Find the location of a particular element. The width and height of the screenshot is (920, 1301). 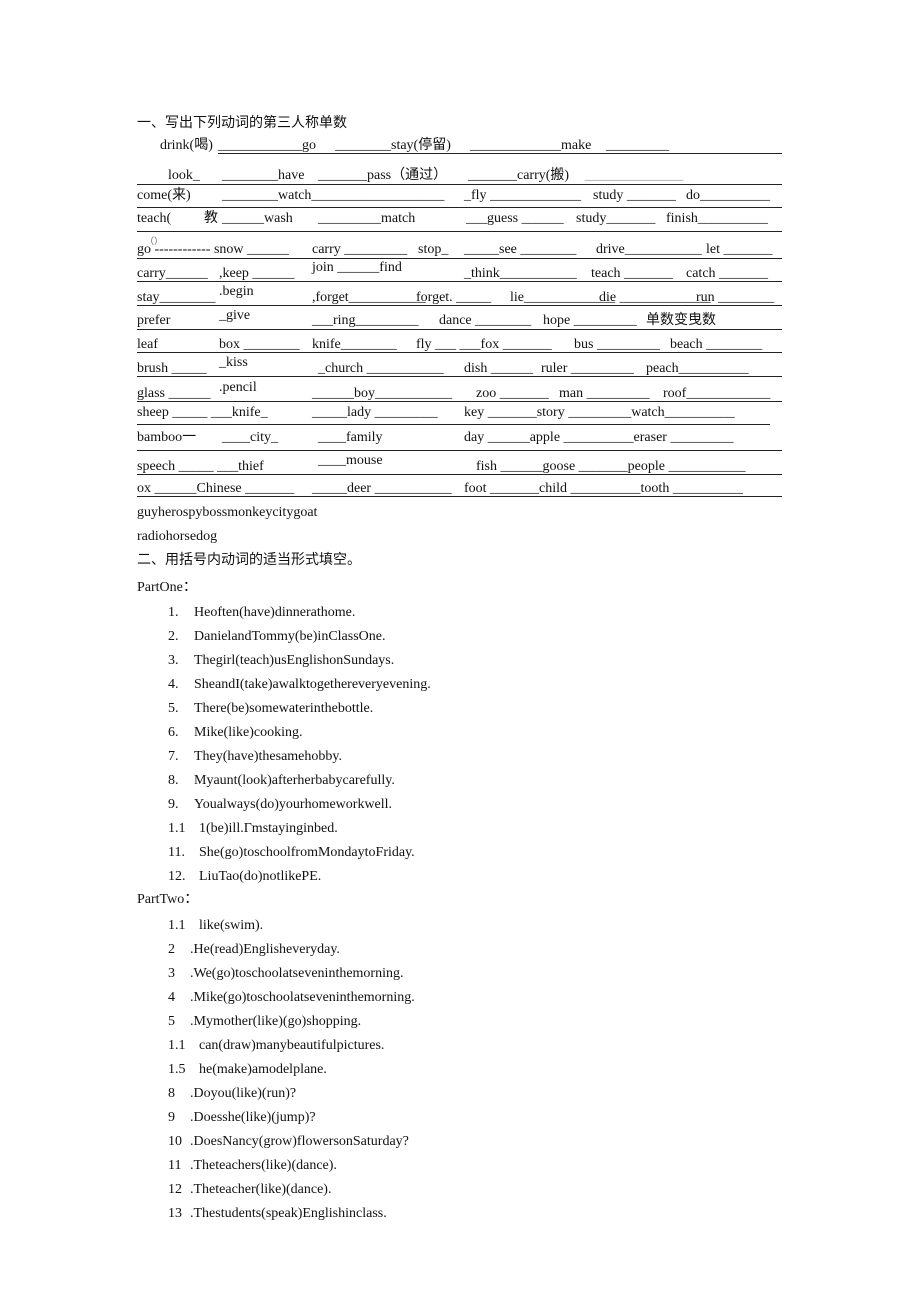

item-number: 5 is located at coordinates (171, 1021).